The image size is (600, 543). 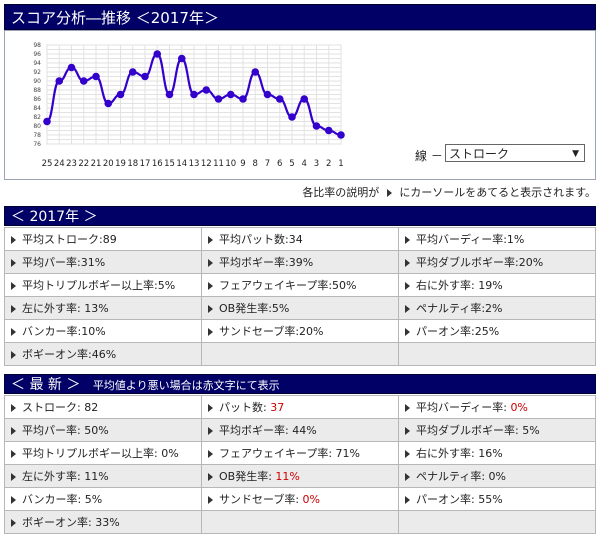 What do you see at coordinates (64, 331) in the screenshot?
I see `stat-text: バンカー率:10%` at bounding box center [64, 331].